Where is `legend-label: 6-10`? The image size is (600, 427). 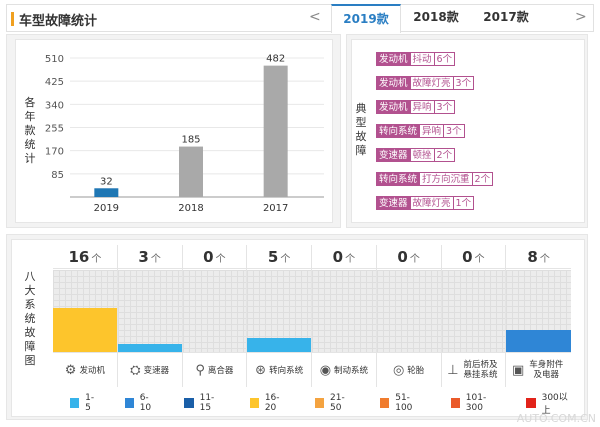 legend-label: 6-10 is located at coordinates (145, 403).